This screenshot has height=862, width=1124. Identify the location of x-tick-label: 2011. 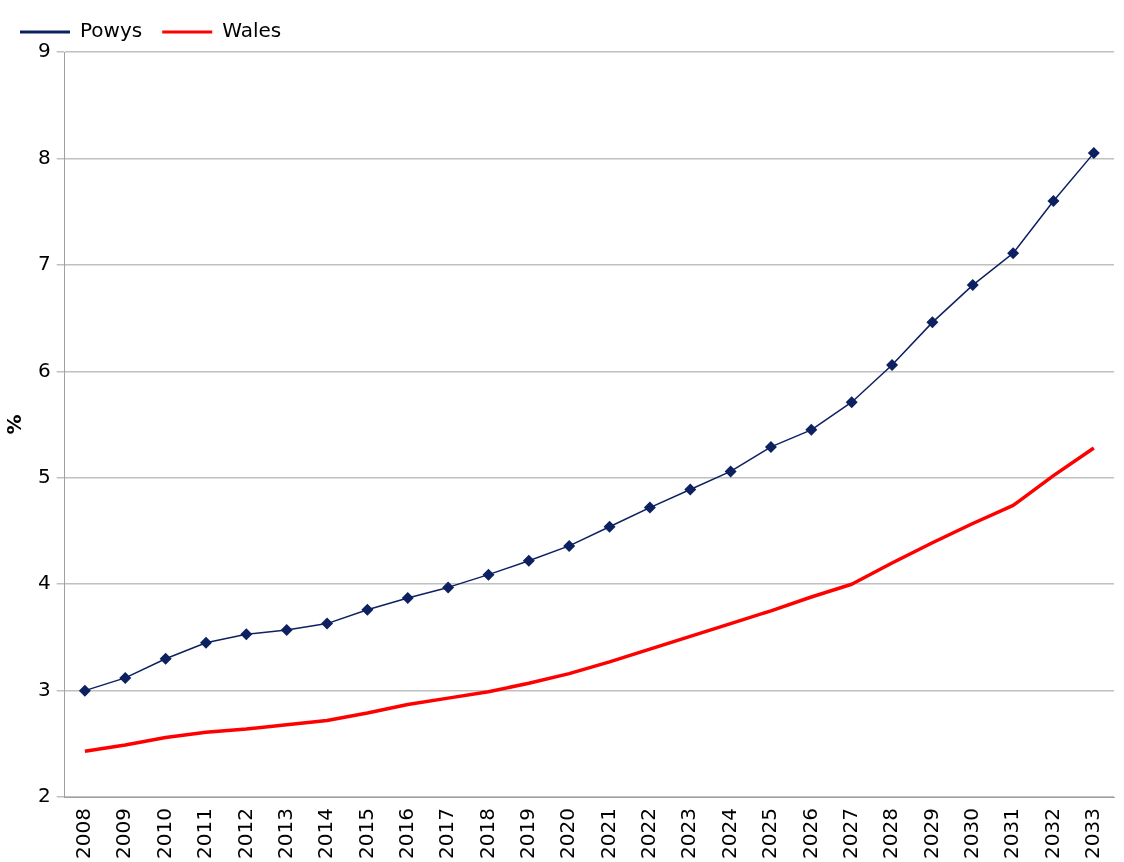
(204, 834).